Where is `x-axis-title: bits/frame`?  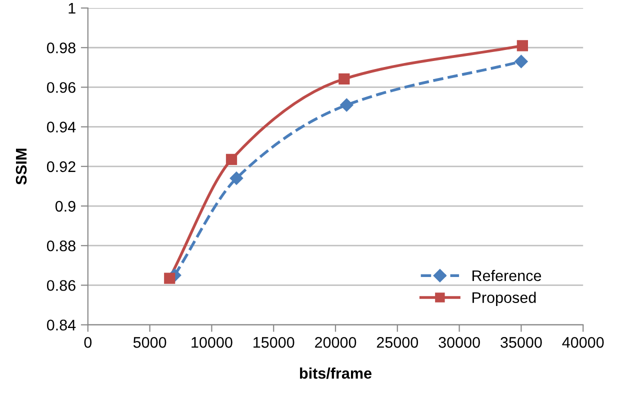
x-axis-title: bits/frame is located at coordinates (336, 373).